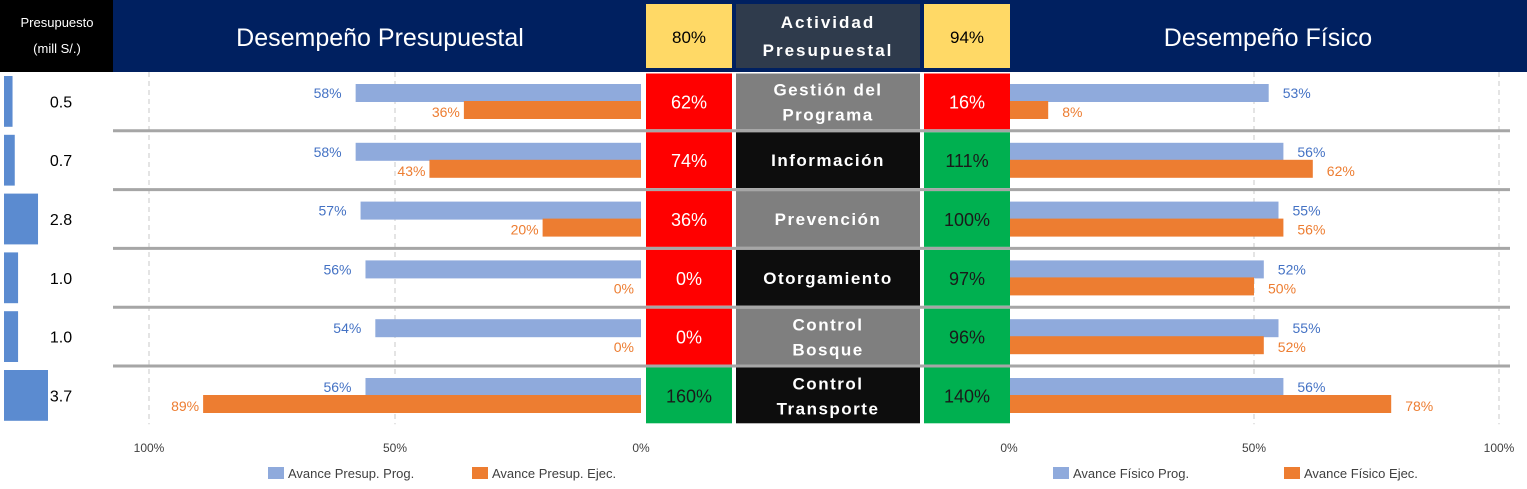  Describe the element at coordinates (61, 220) in the screenshot. I see `budget-value: 2.8` at that location.